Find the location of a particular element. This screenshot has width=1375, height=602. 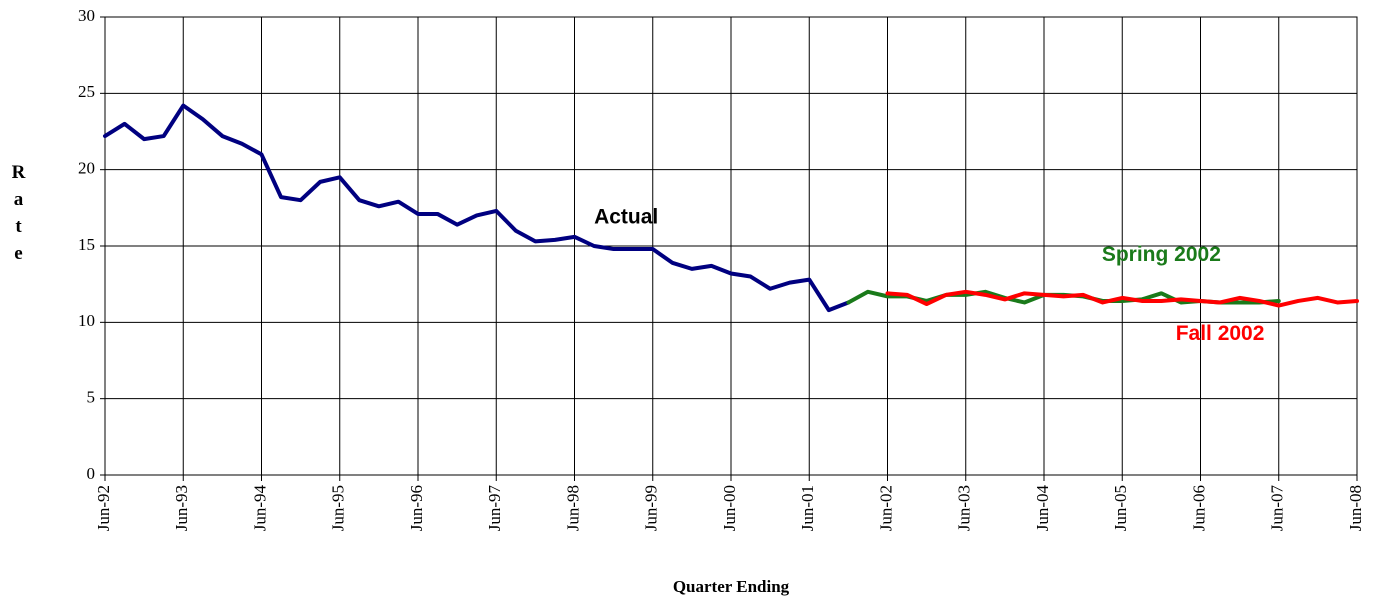

x-tick-label: Jun-01 is located at coordinates (807, 508).